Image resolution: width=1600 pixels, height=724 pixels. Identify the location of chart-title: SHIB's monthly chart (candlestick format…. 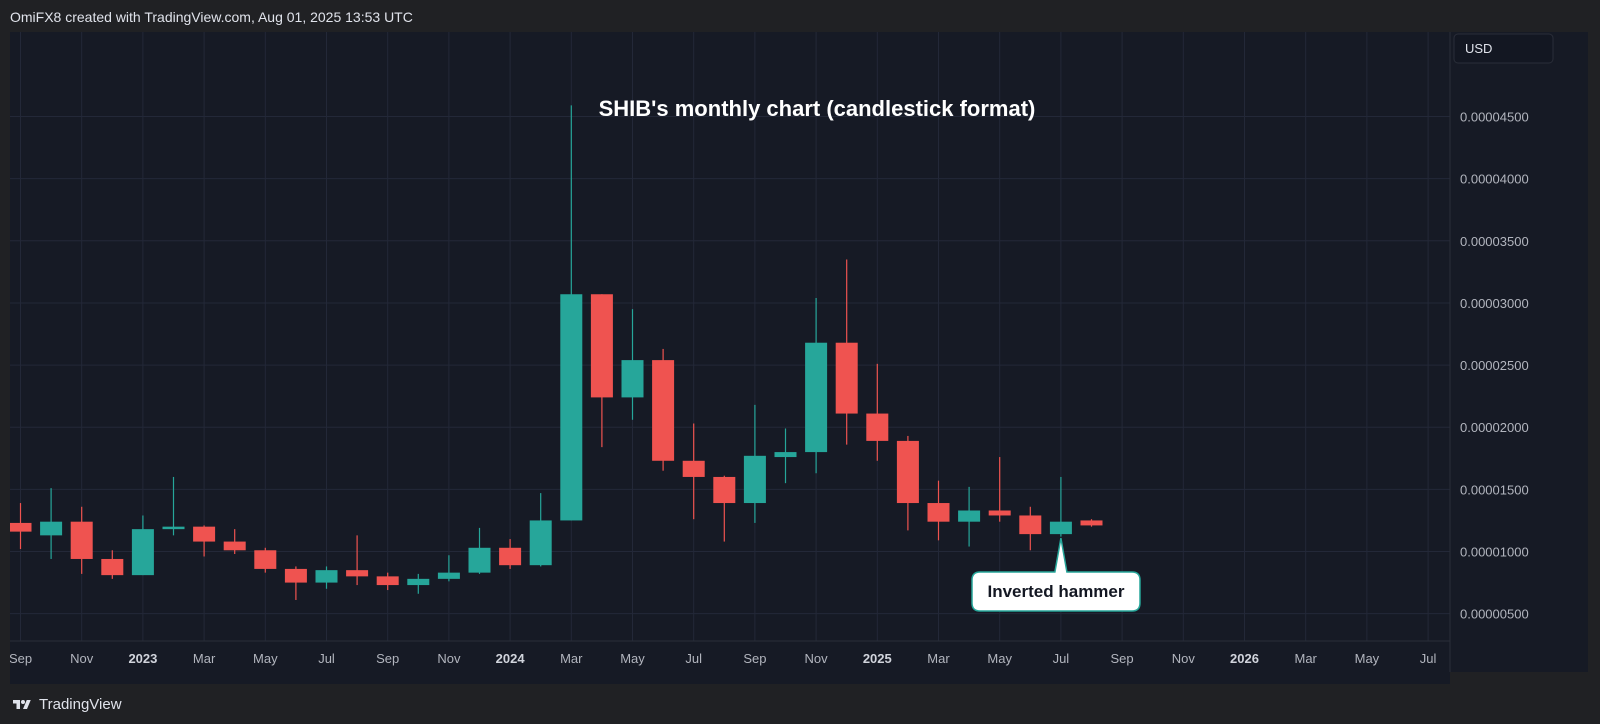
(817, 108).